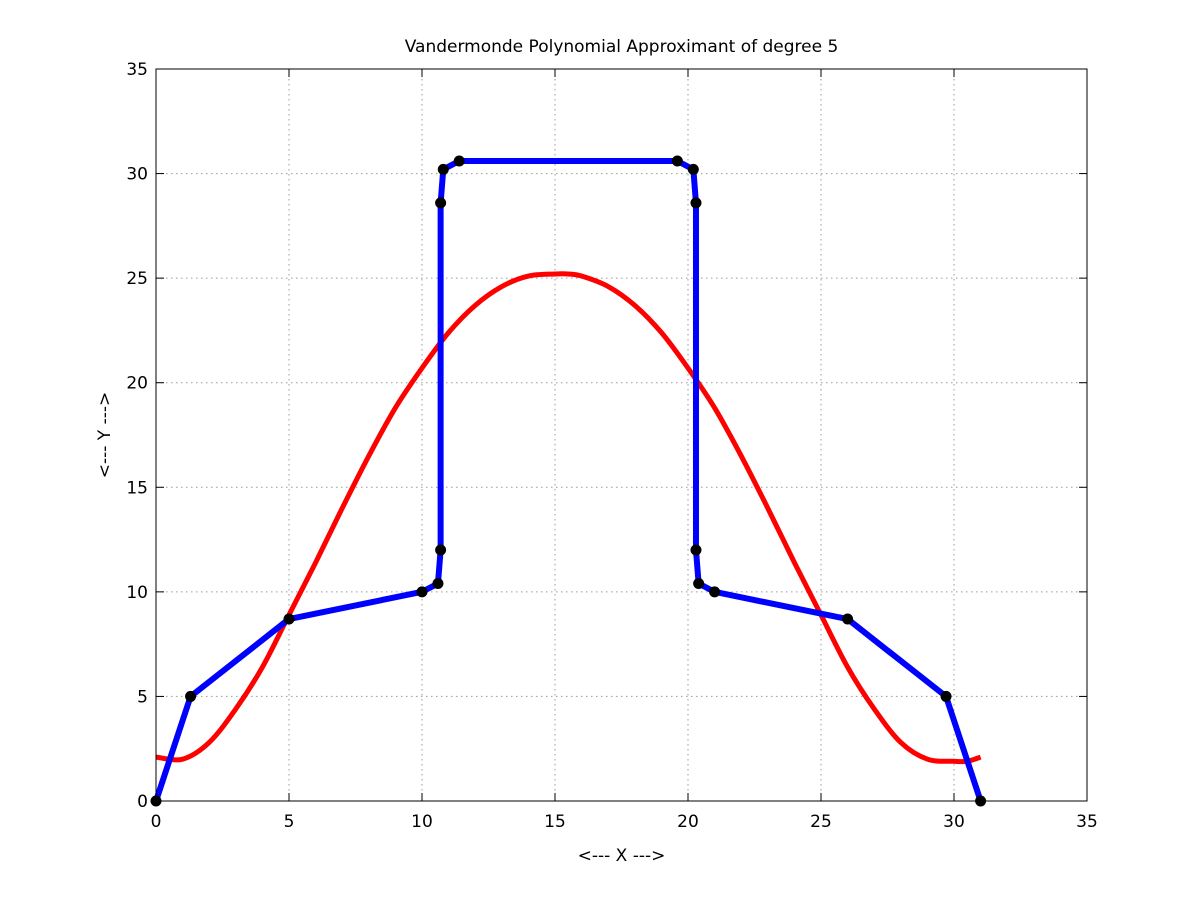  I want to click on x-tick-label: 10, so click(422, 822).